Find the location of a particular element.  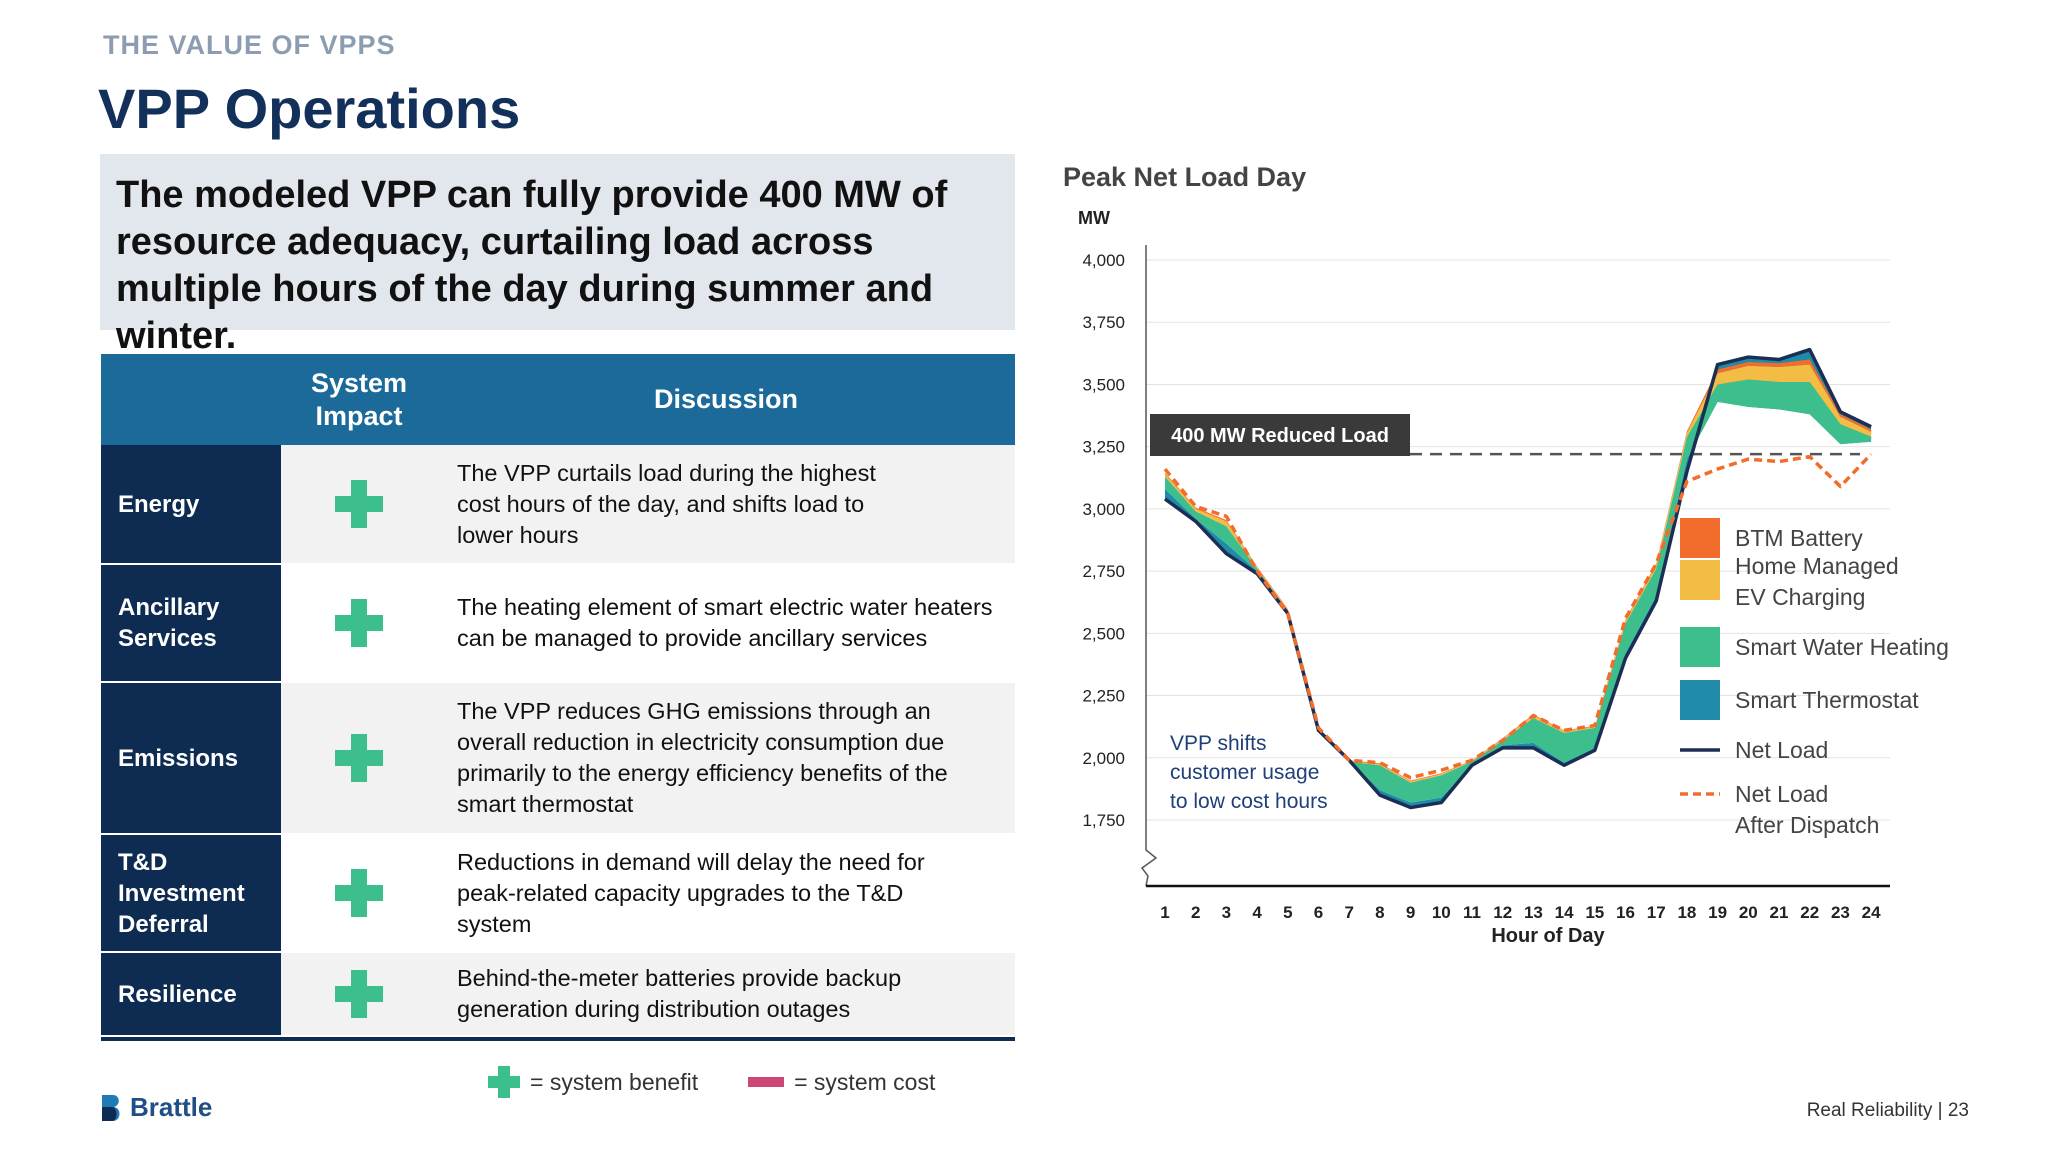

impact-legend: = system benefit = system cost is located at coordinates (711, 1082).